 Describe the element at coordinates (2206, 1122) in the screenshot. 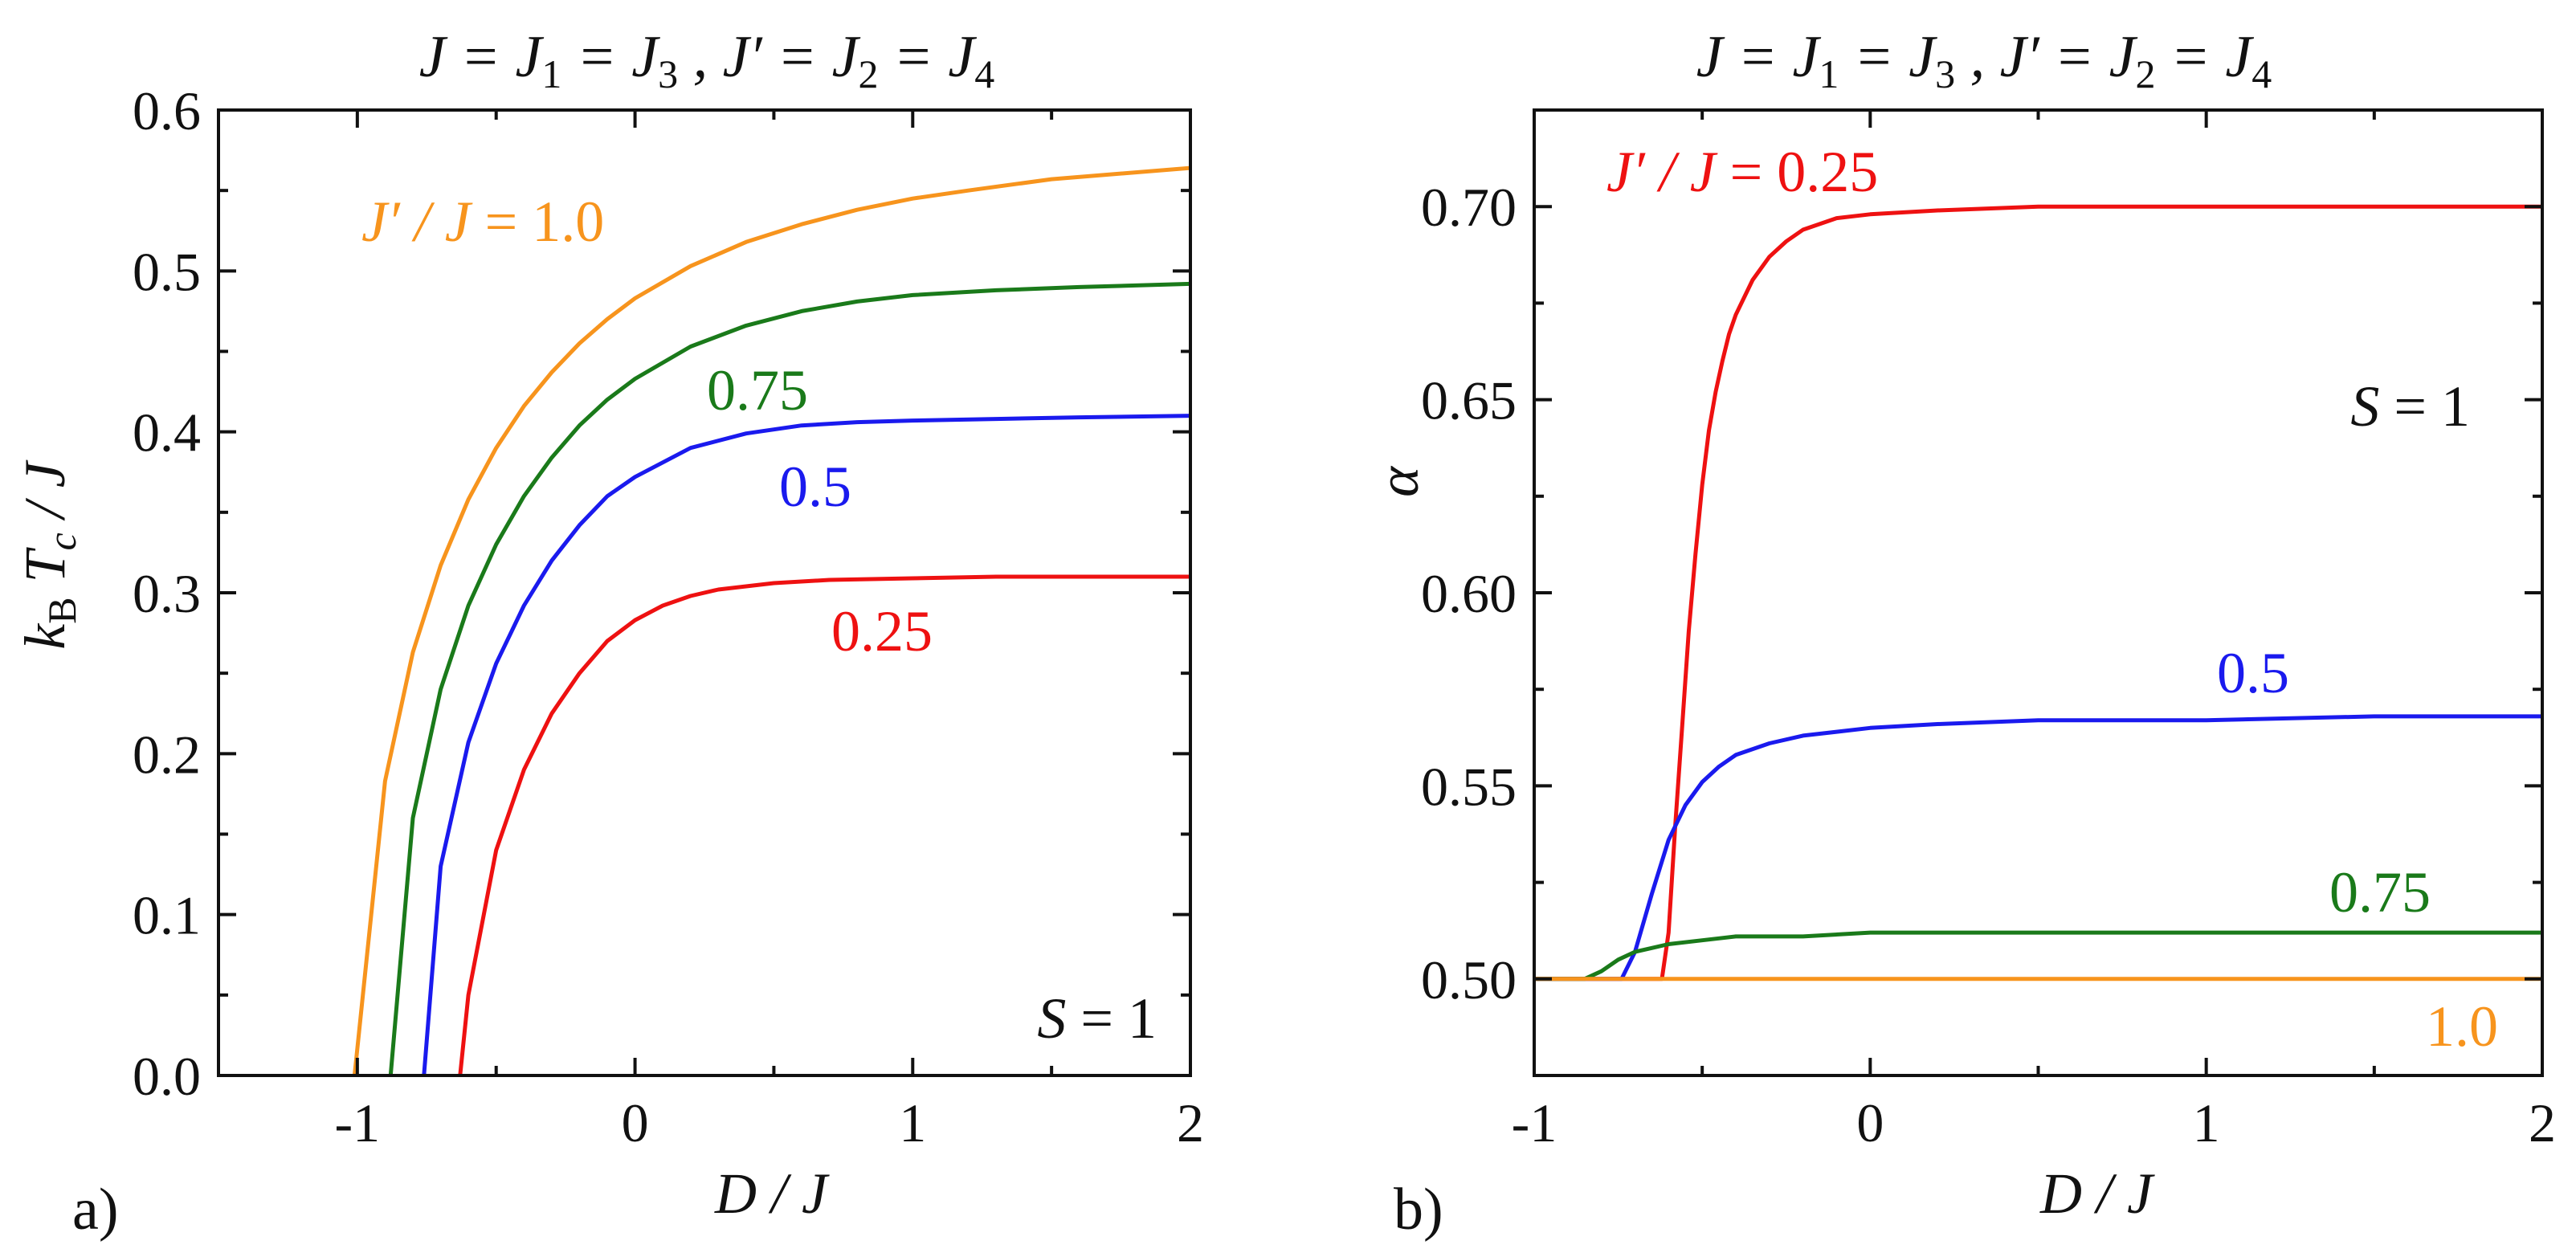

I see `panel-b-xtick-label: 1` at that location.